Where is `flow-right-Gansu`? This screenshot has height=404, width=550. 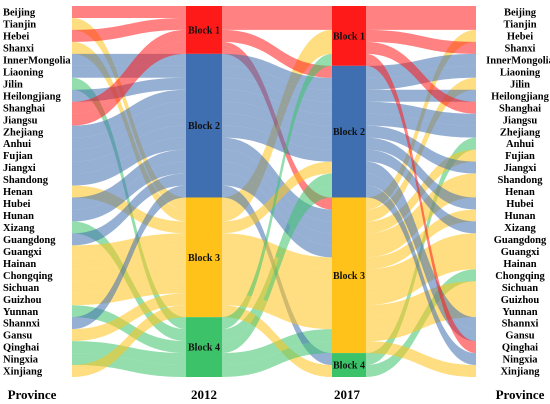
flow-right-Gansu is located at coordinates (421, 257).